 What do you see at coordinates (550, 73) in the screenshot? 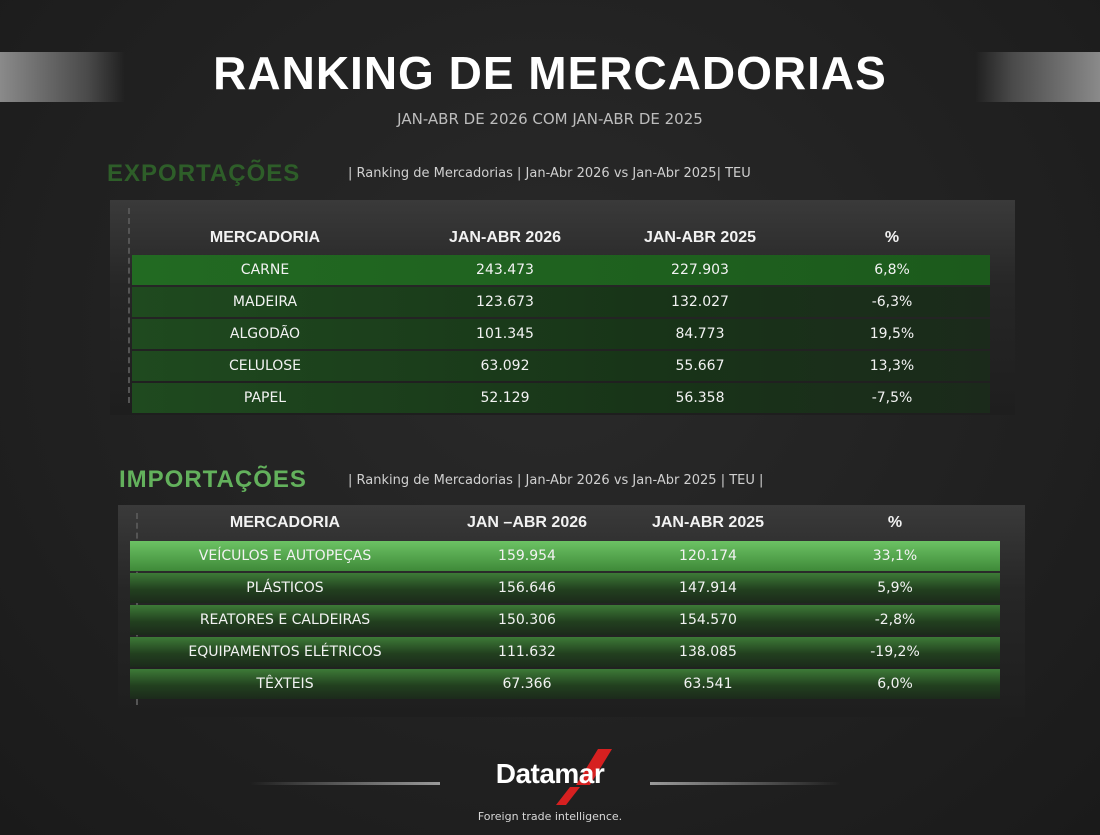
I see `page-title: RANKING DE MERCADORIAS` at bounding box center [550, 73].